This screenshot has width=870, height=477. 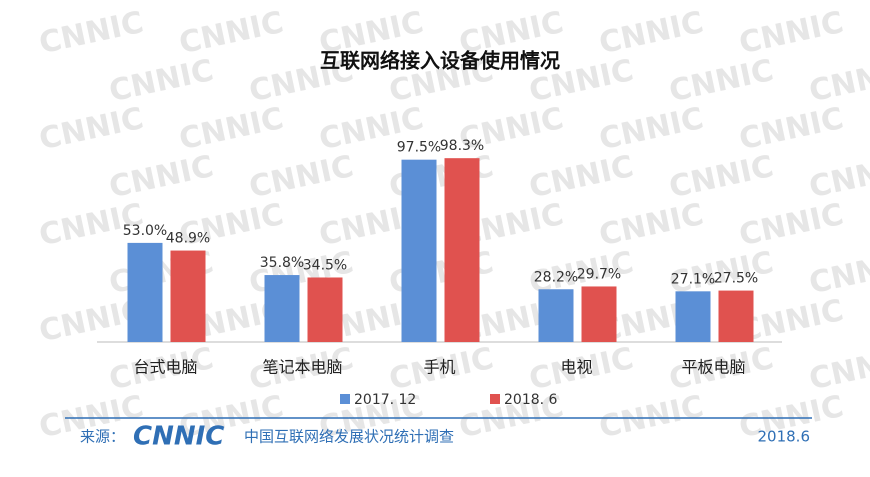 What do you see at coordinates (440, 61) in the screenshot?
I see `chart-title: 互联网络接入设备使用情况` at bounding box center [440, 61].